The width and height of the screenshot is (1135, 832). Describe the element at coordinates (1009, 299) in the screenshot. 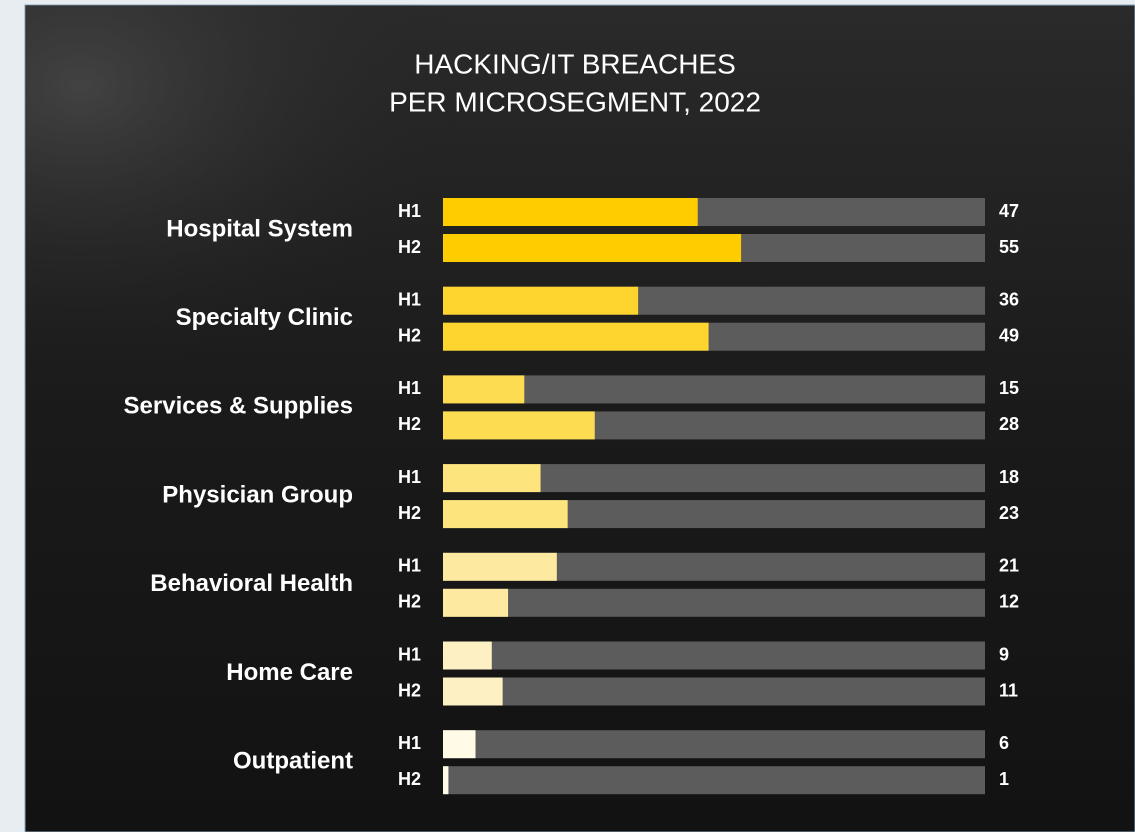

I see `value-label: 36` at that location.